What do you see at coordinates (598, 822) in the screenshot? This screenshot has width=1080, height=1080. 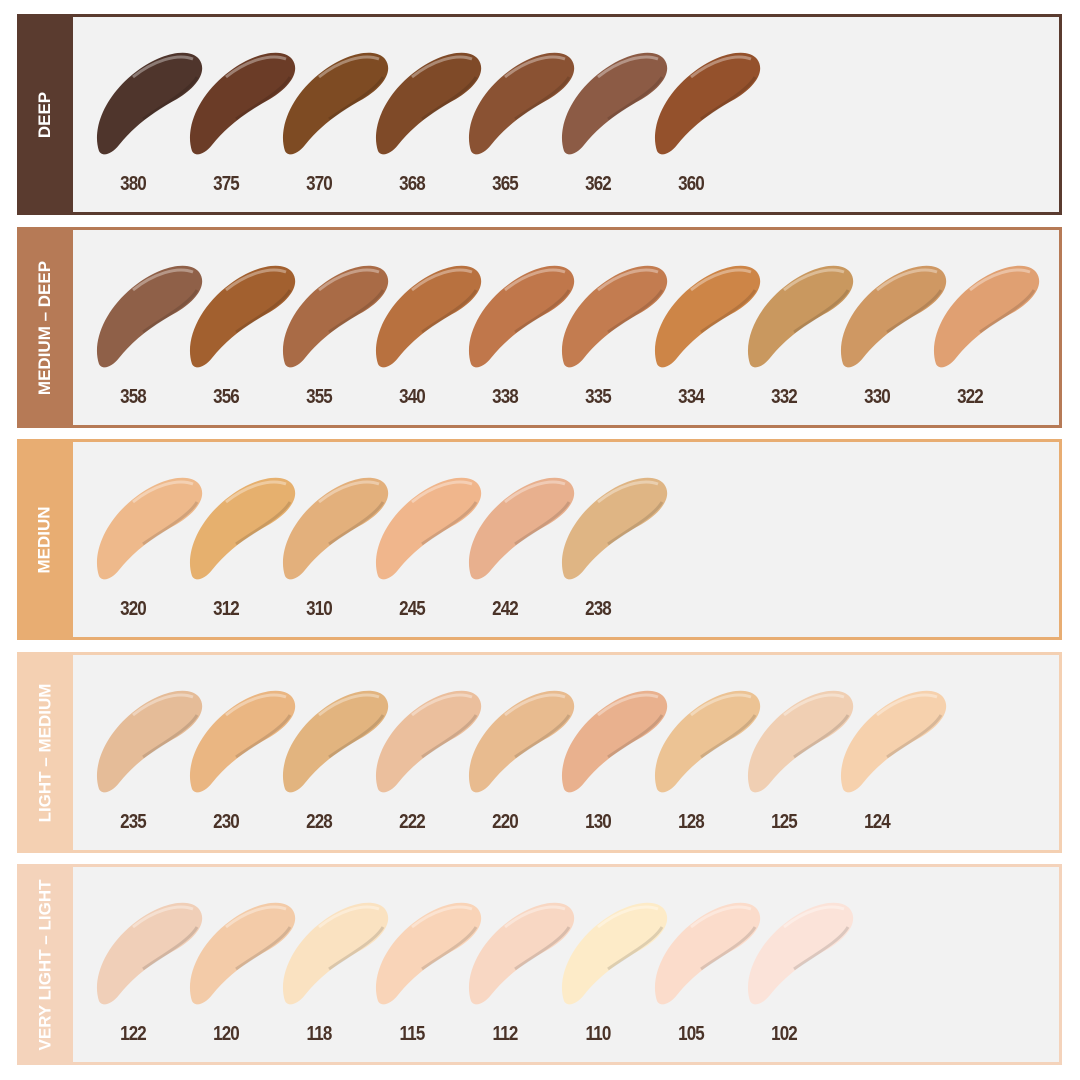 I see `shade-number: 130` at bounding box center [598, 822].